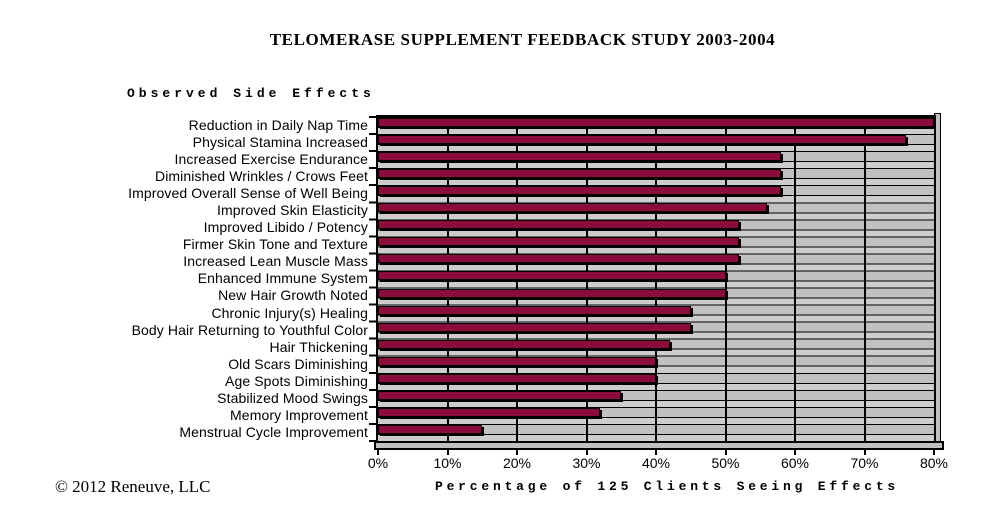 This screenshot has height=531, width=981. I want to click on category-label: Reduction in Daily Nap Time, so click(278, 125).